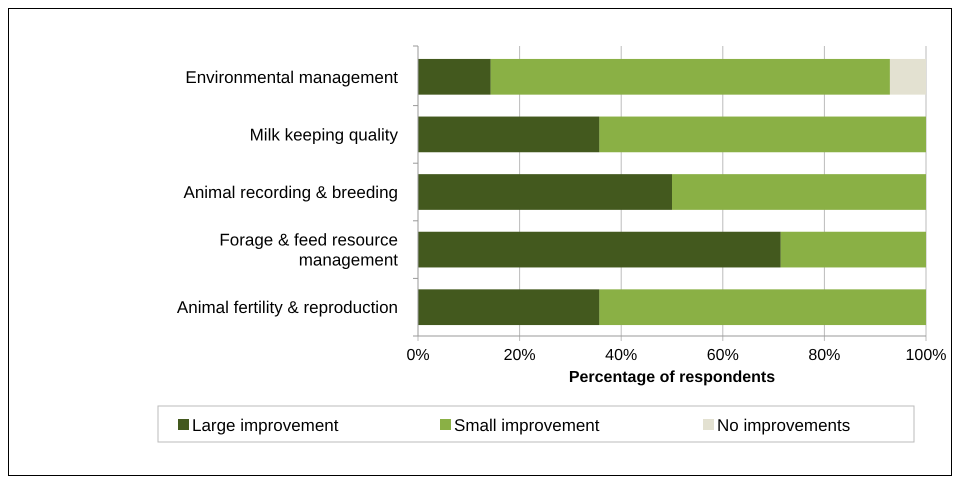 This screenshot has width=960, height=484. Describe the element at coordinates (287, 308) in the screenshot. I see `y-tick-label: Animal fertility & reproduction` at that location.